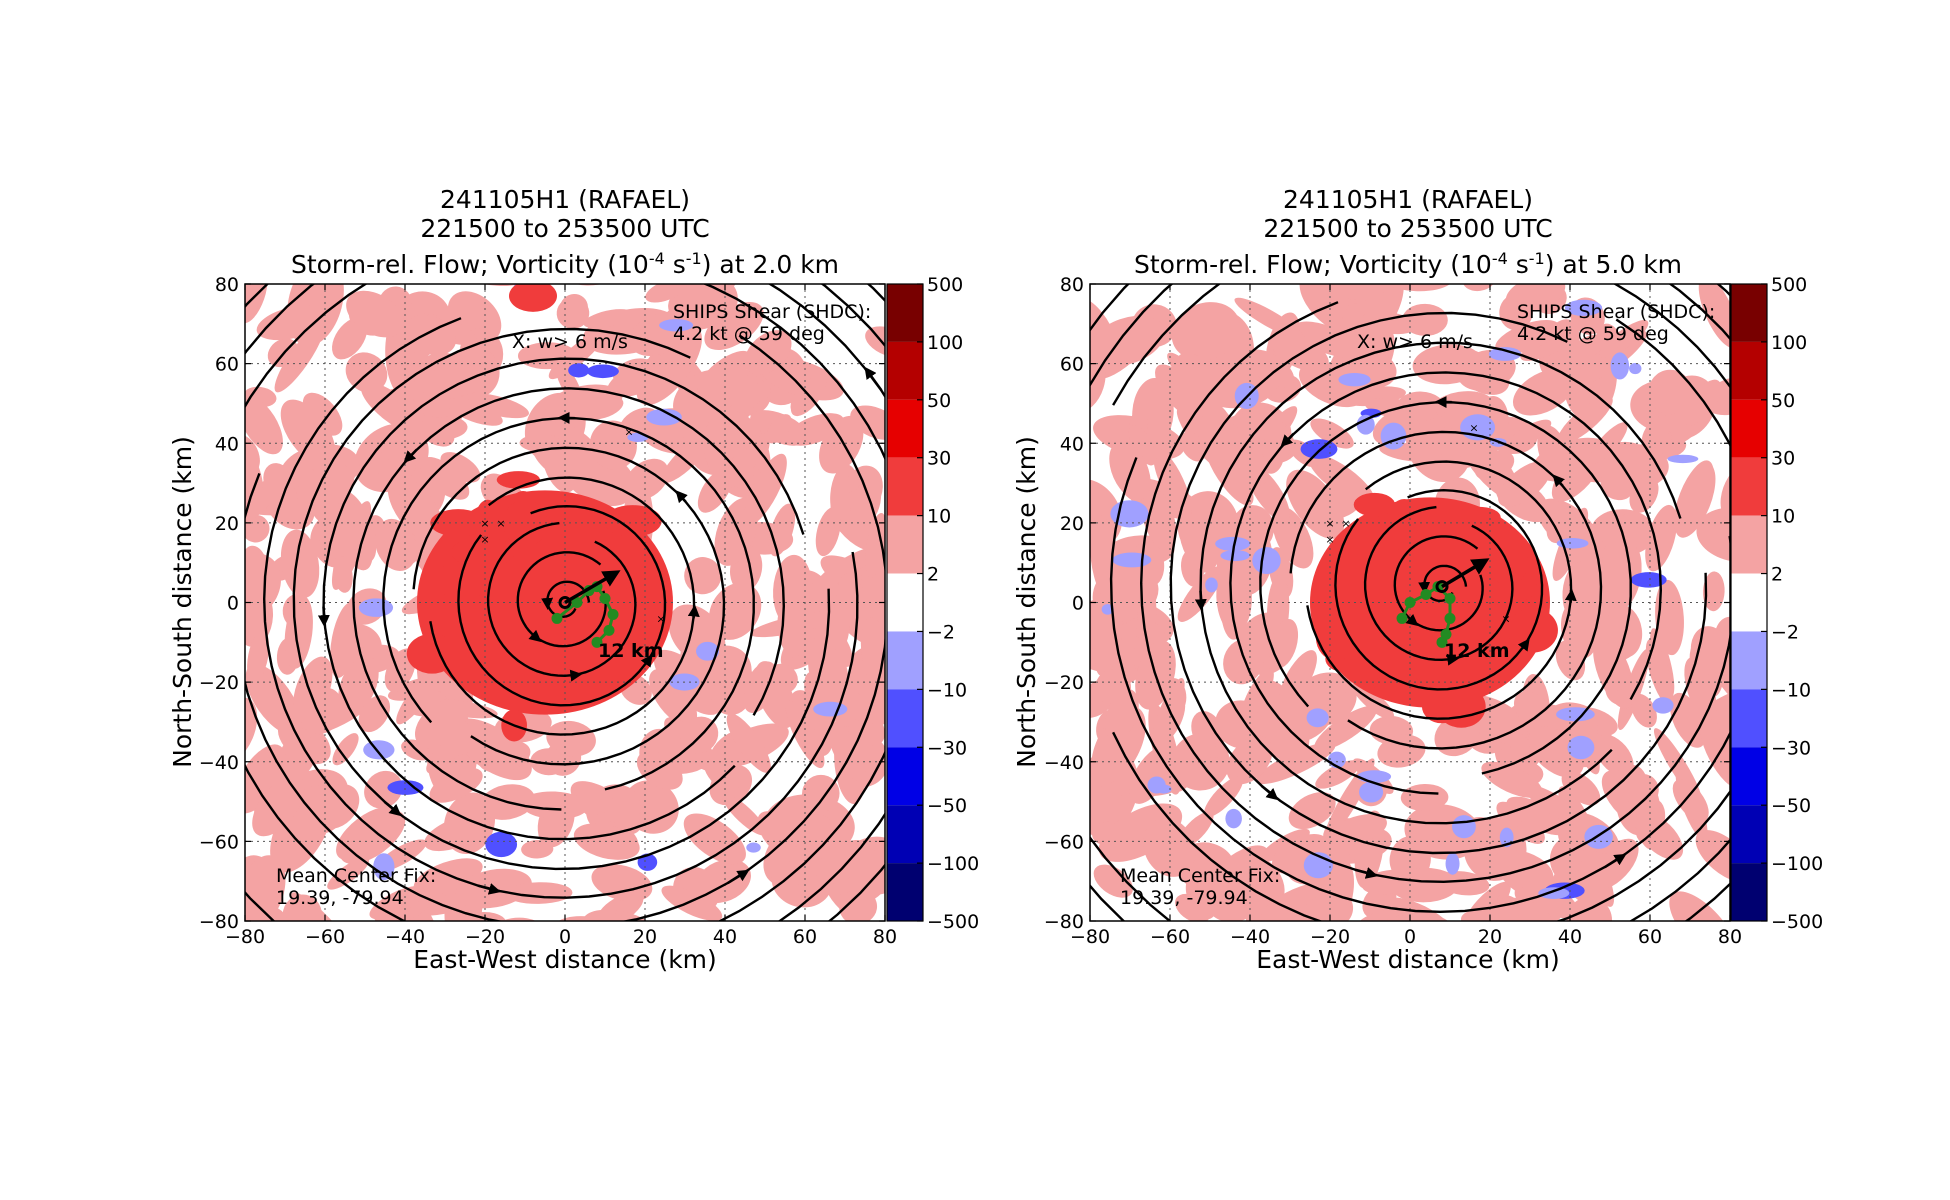 Image resolution: width=1950 pixels, height=1200 pixels. I want to click on colorbar: 500 100 50 30 10 2 −2 −10 −30 −50 −100 −500, so click(932, 603).